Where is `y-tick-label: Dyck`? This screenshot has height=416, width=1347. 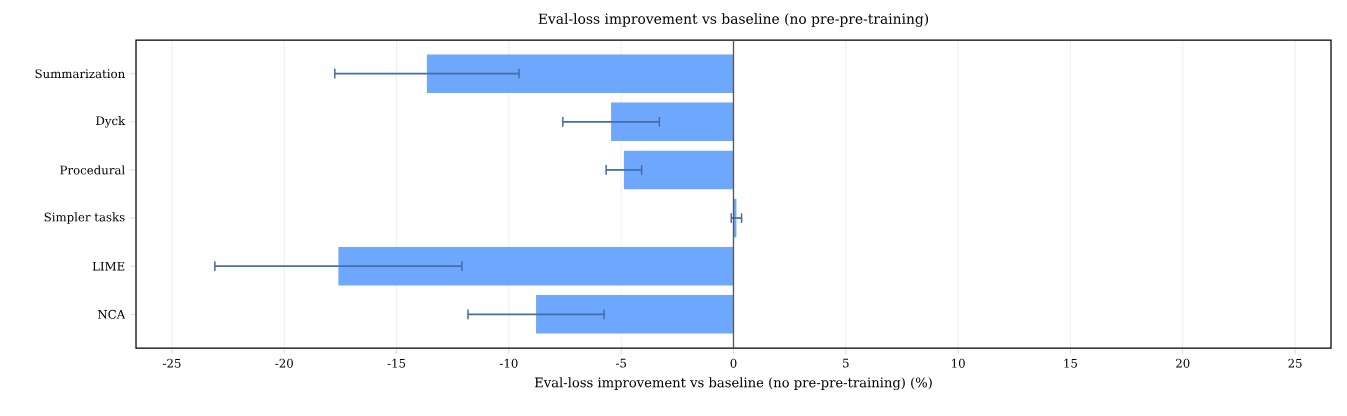 y-tick-label: Dyck is located at coordinates (111, 122).